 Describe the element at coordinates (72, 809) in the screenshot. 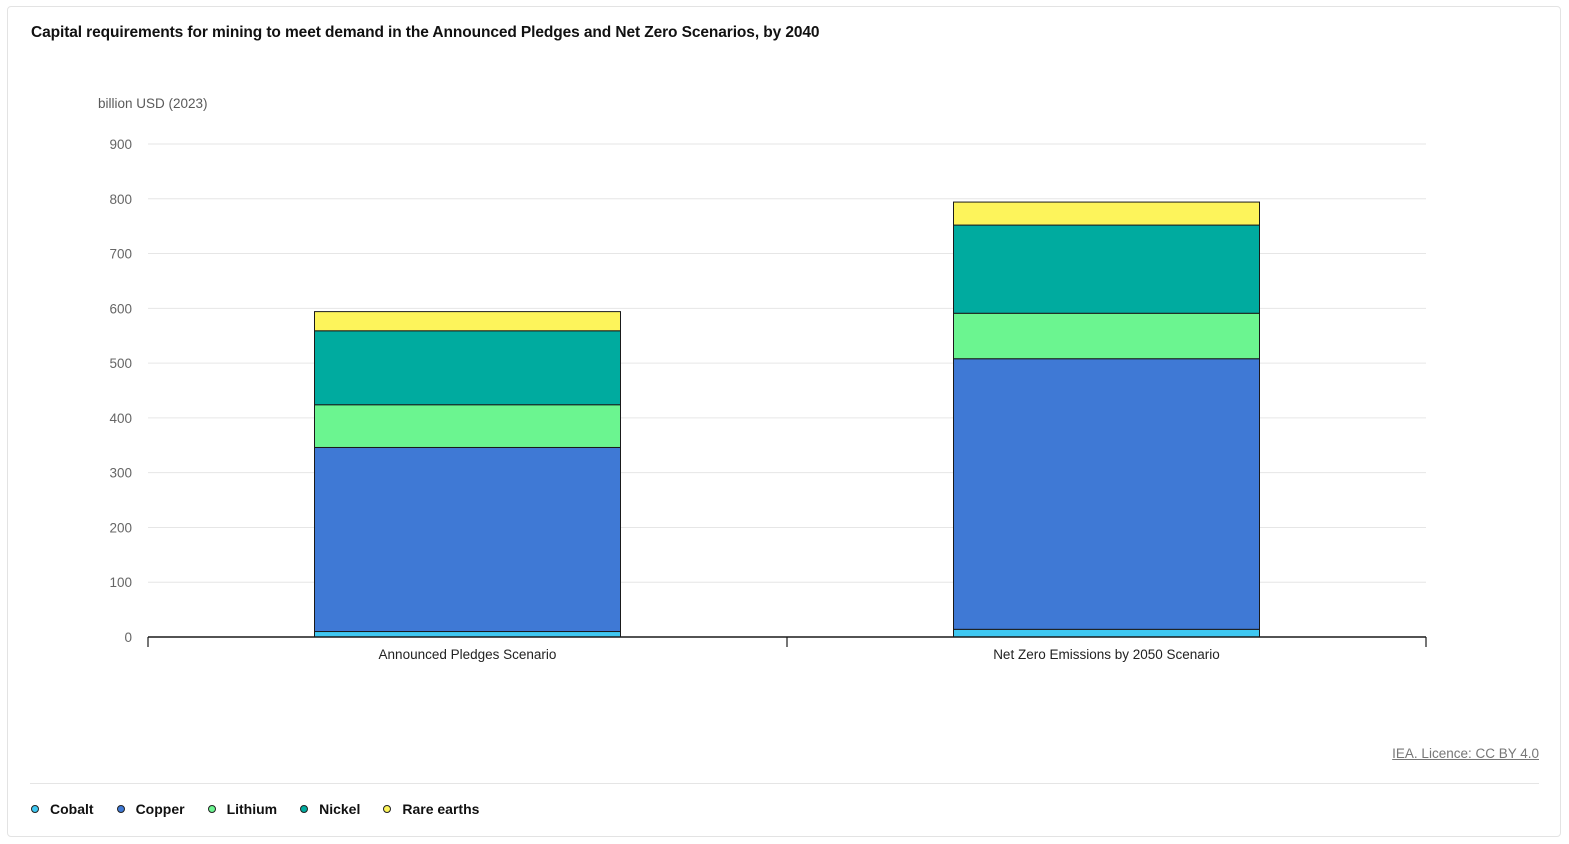

I see `legend-label: Cobalt` at that location.